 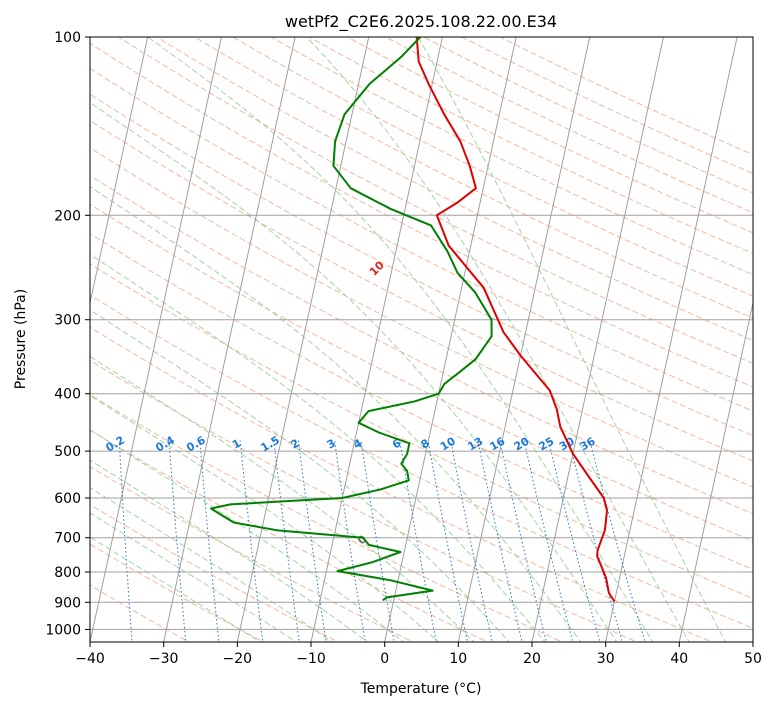 What do you see at coordinates (753, 659) in the screenshot?
I see `x-tick-label: 50` at bounding box center [753, 659].